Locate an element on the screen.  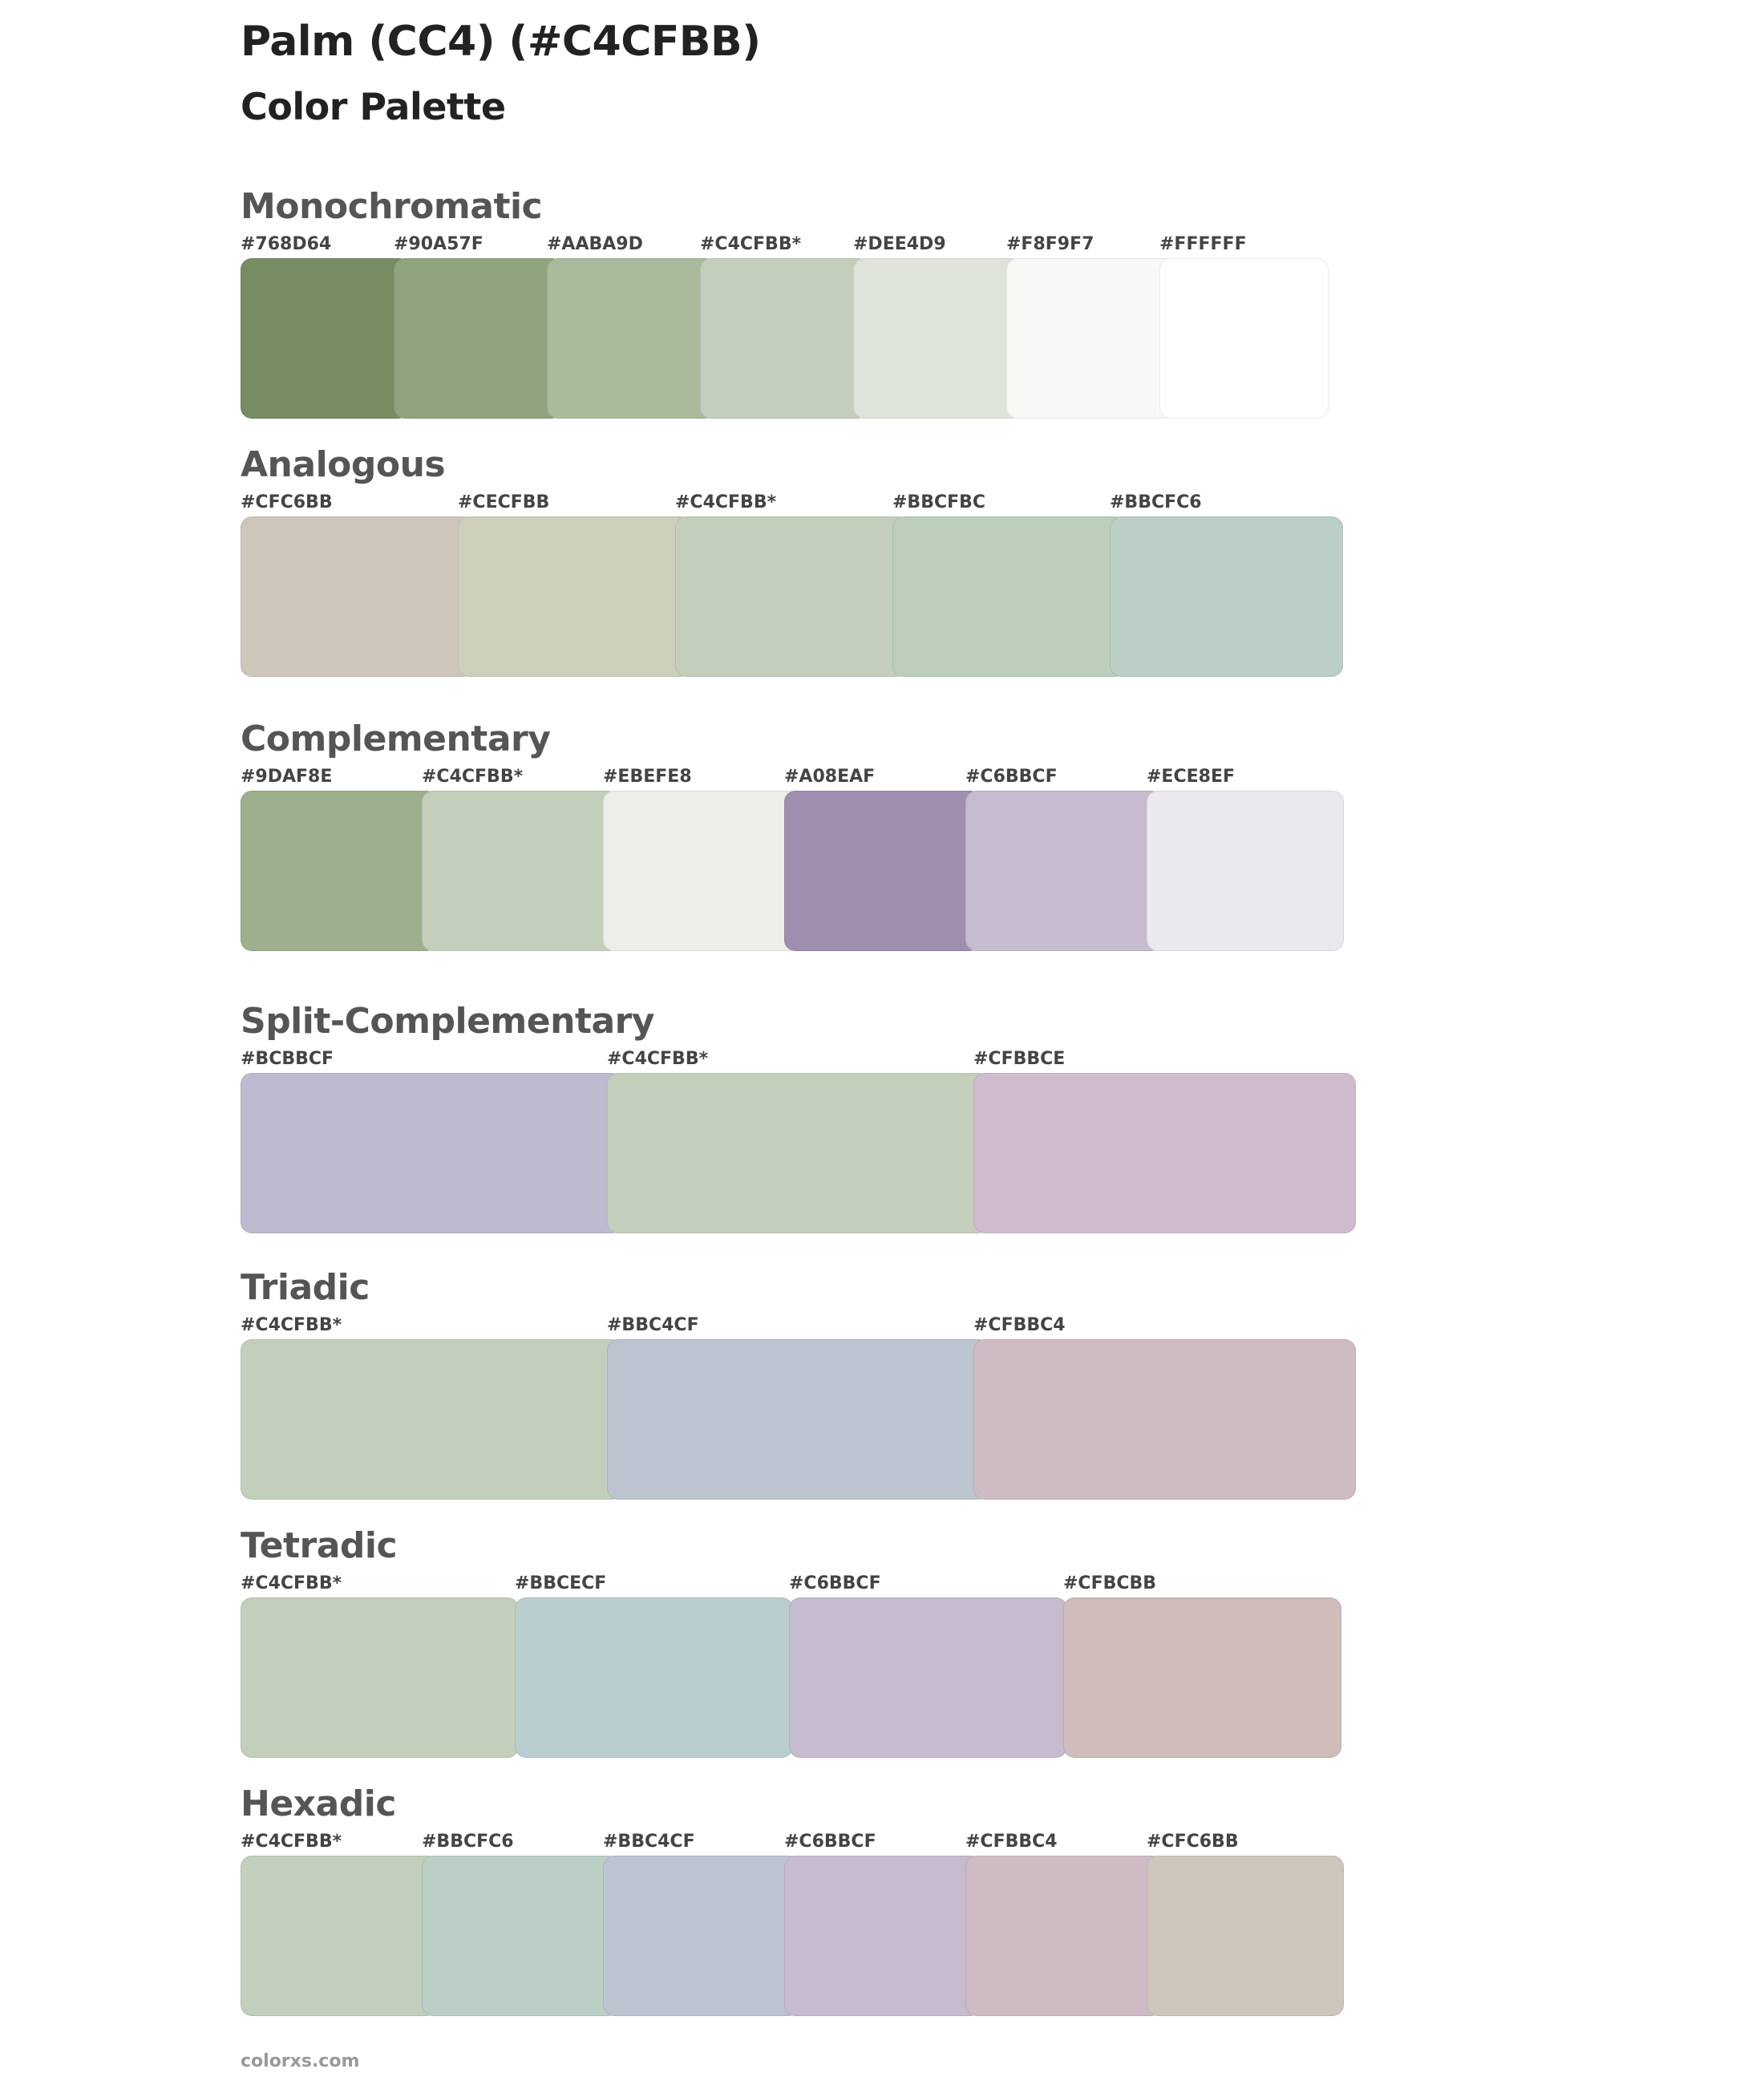
swatch-hex-label: #AABA9D is located at coordinates (595, 244).